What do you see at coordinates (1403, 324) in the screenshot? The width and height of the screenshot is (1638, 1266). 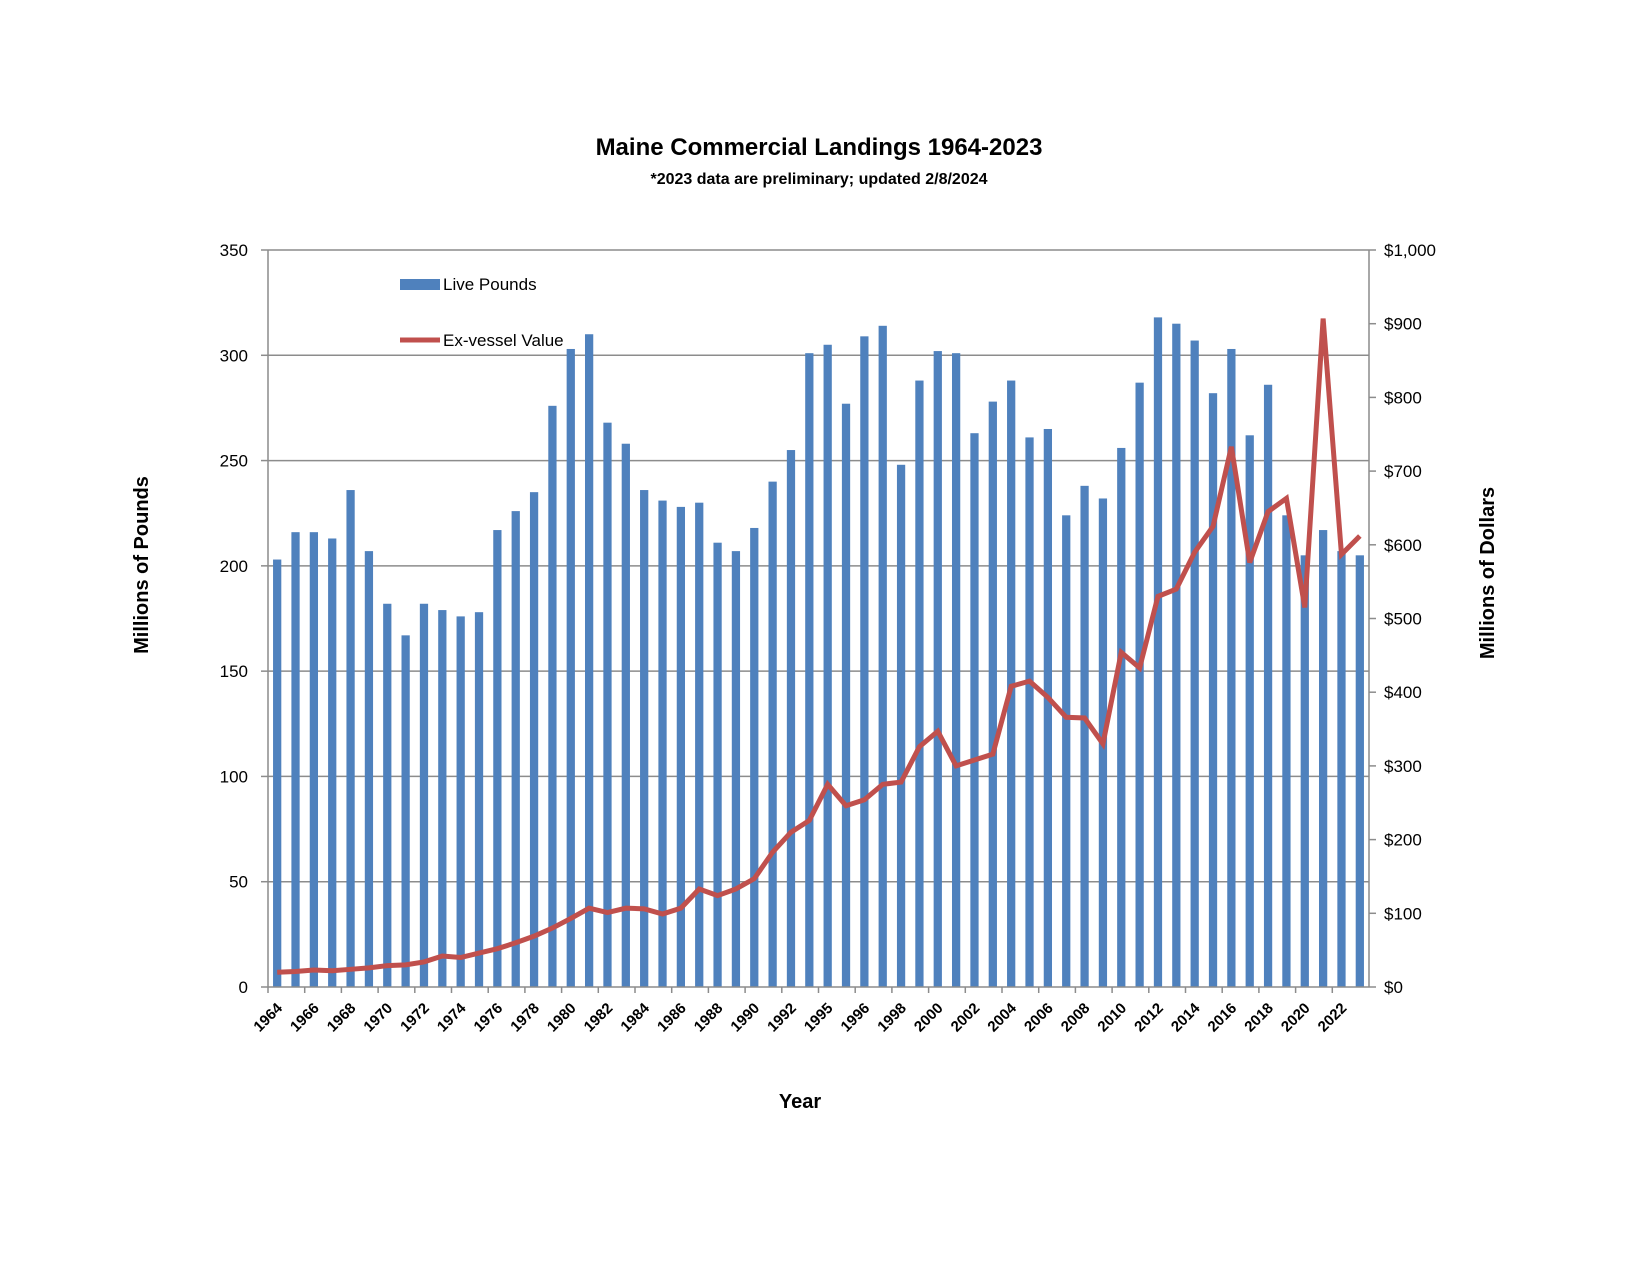 I see `y2-tick-label: $900` at bounding box center [1403, 324].